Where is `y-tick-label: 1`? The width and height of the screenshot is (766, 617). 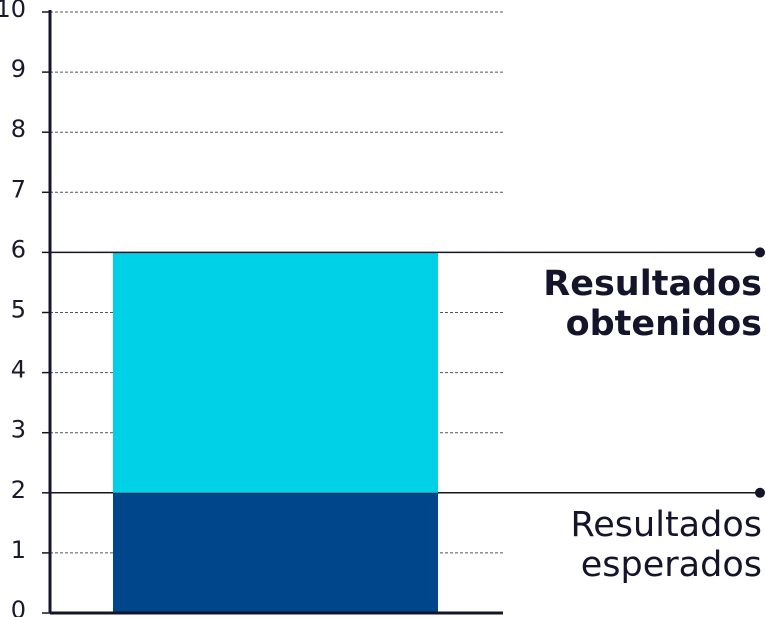 y-tick-label: 1 is located at coordinates (18, 550).